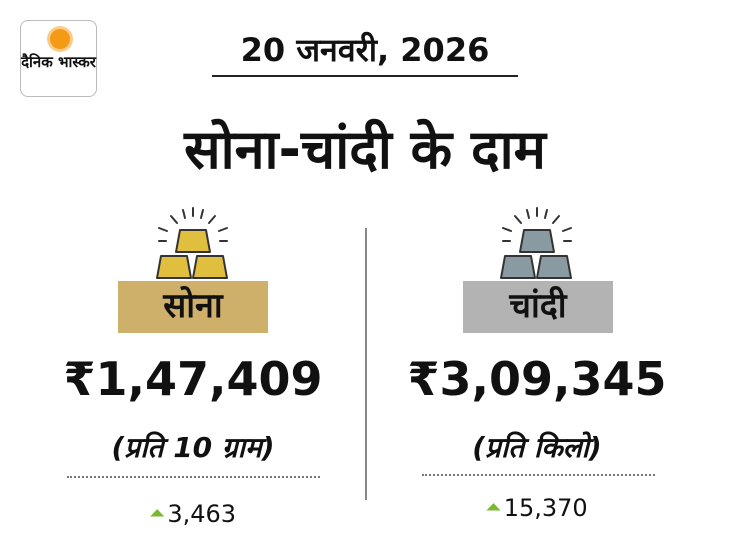  What do you see at coordinates (537, 447) in the screenshot?
I see `silver-unit: (प्रति किलो)` at bounding box center [537, 447].